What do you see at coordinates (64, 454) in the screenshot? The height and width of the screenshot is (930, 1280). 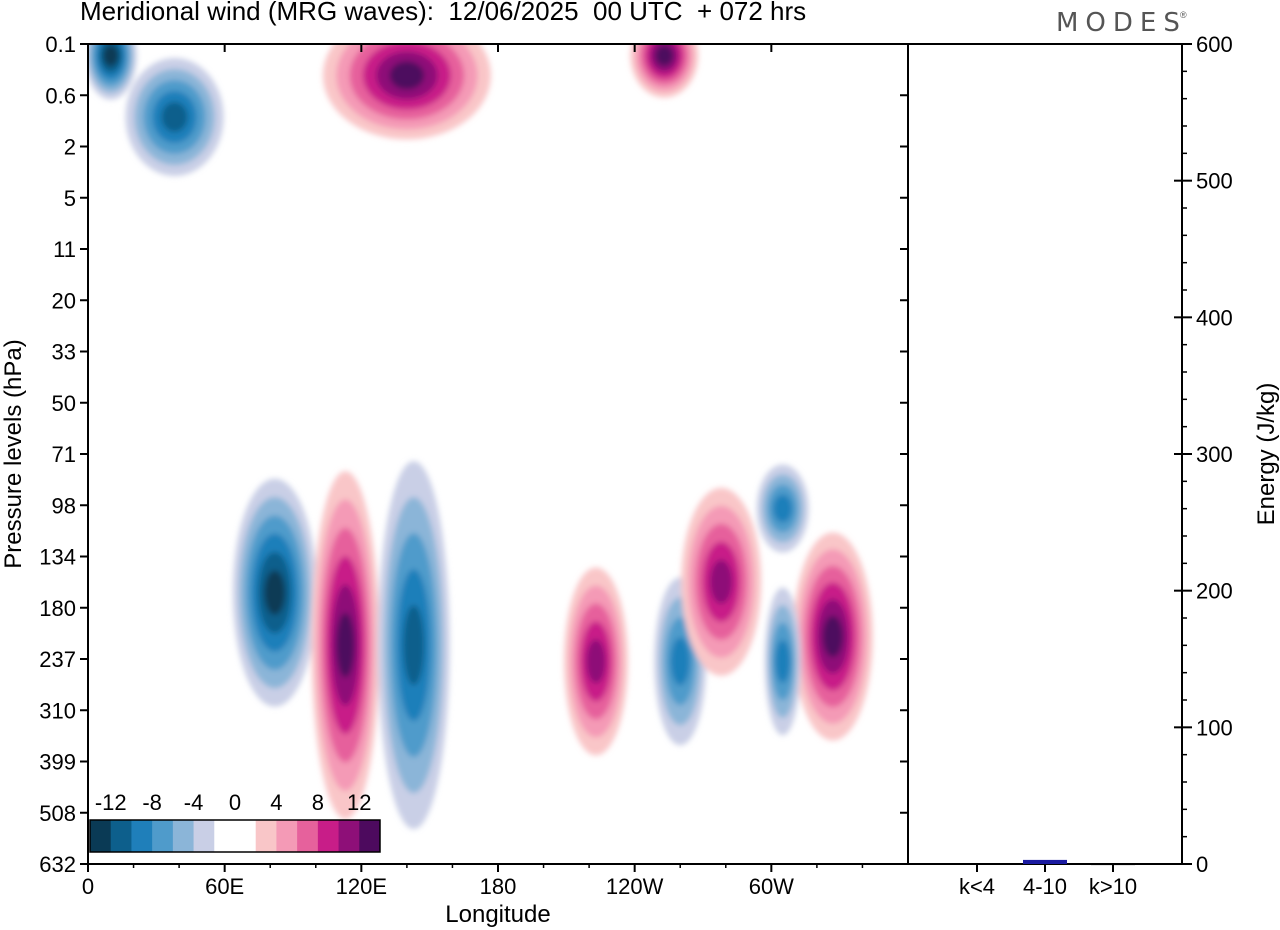 I see `y-tick-label: 71` at bounding box center [64, 454].